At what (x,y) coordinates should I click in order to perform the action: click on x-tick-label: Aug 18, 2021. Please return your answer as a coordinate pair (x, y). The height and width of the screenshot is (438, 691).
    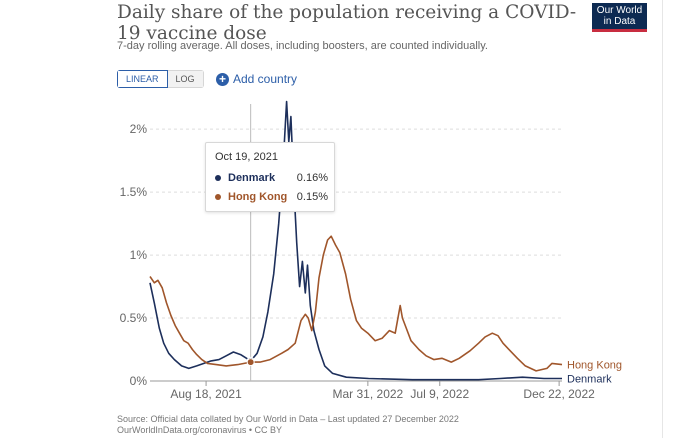
    Looking at the image, I should click on (206, 394).